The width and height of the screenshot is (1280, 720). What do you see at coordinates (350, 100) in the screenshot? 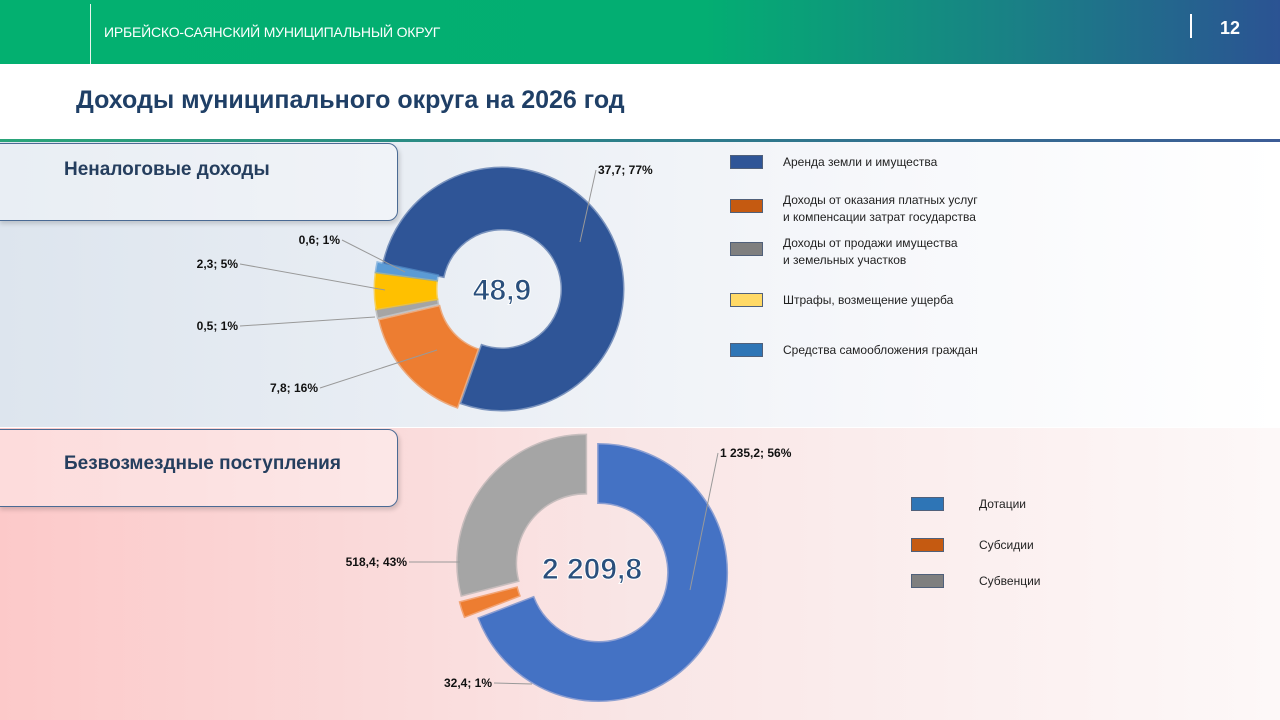
I see `page-title: Доходы муниципального округа на 2026 год` at bounding box center [350, 100].